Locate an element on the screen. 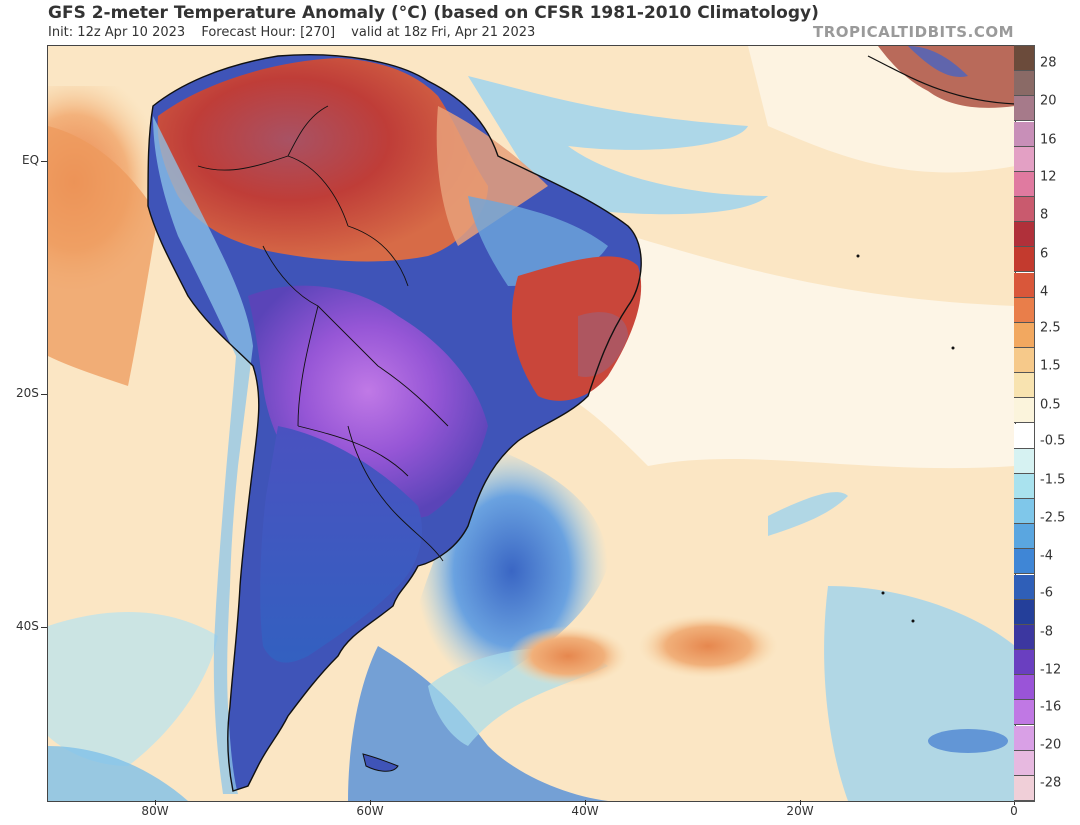 This screenshot has width=1080, height=825. valid-time: valid at 18z Fri, Apr 21 2023 is located at coordinates (443, 32).